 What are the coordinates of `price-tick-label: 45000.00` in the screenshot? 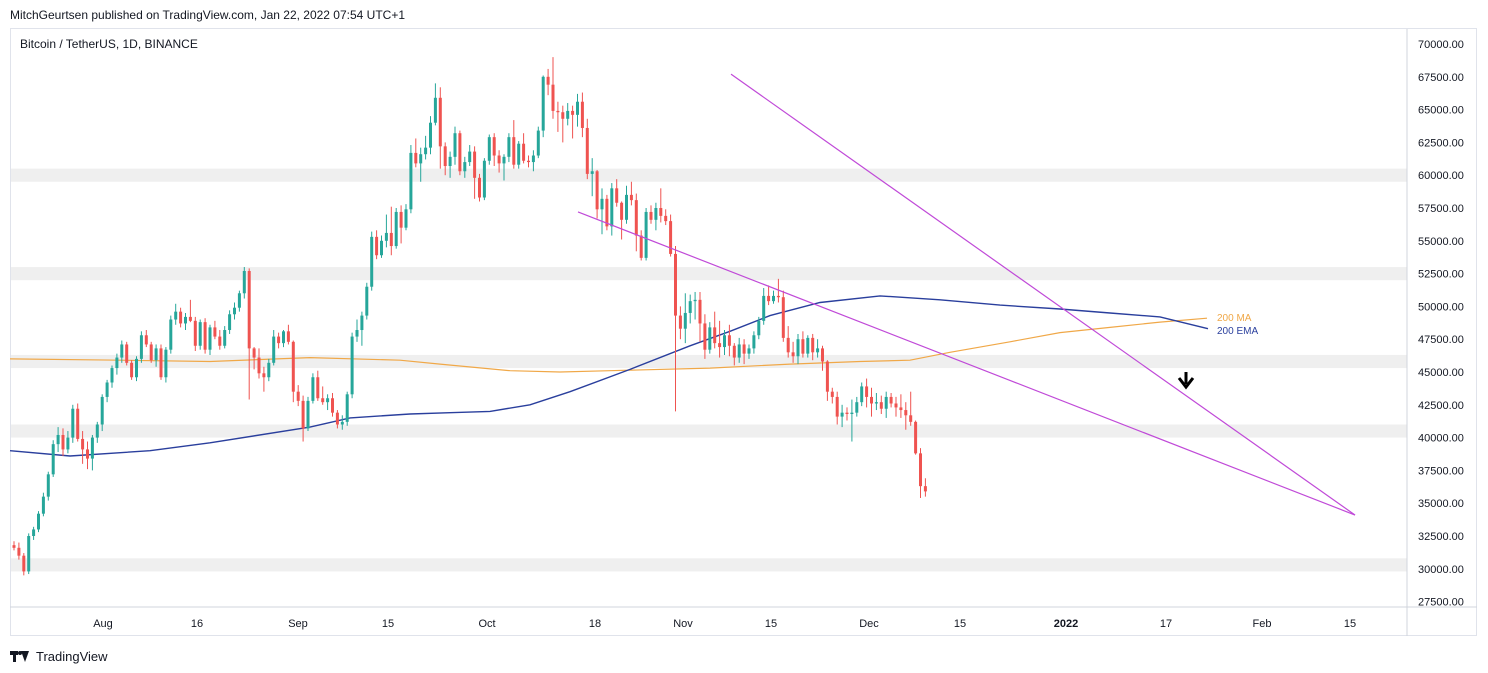 It's located at (1441, 373).